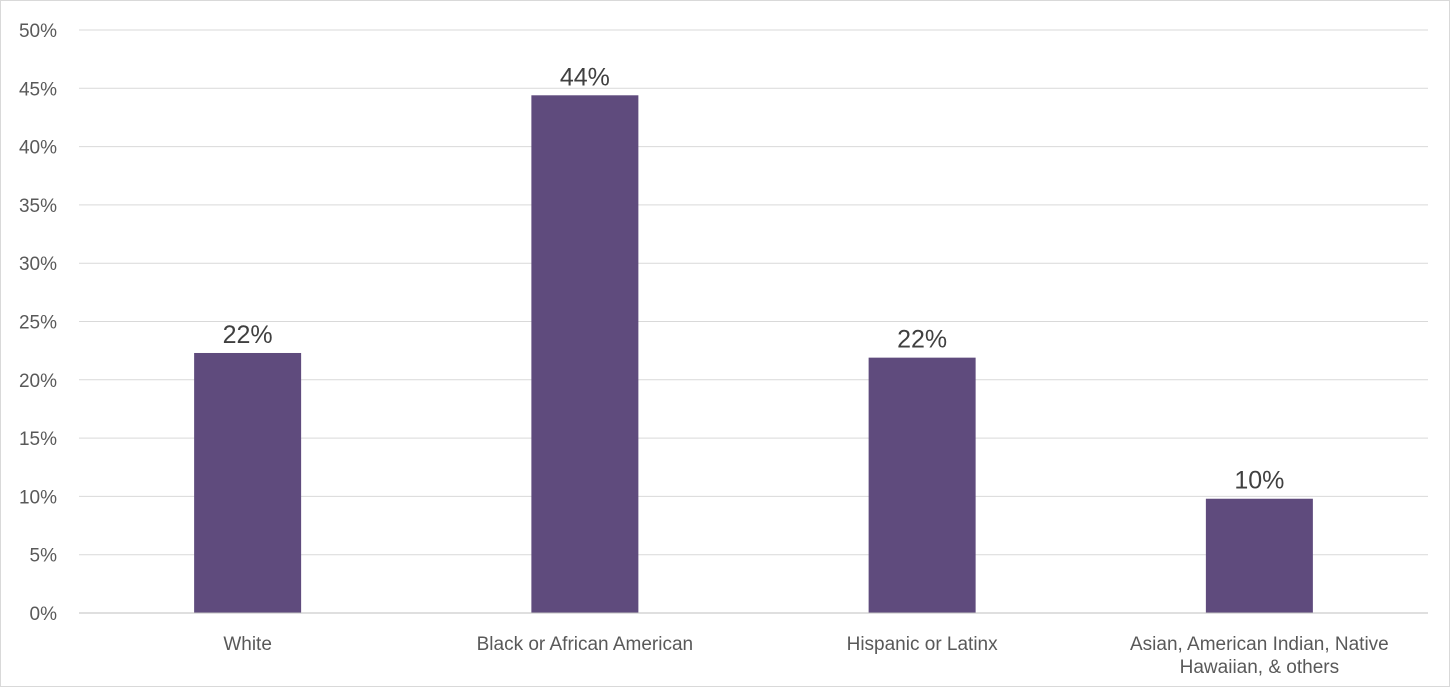 This screenshot has width=1450, height=687. I want to click on y-tick-label: 5%, so click(44, 556).